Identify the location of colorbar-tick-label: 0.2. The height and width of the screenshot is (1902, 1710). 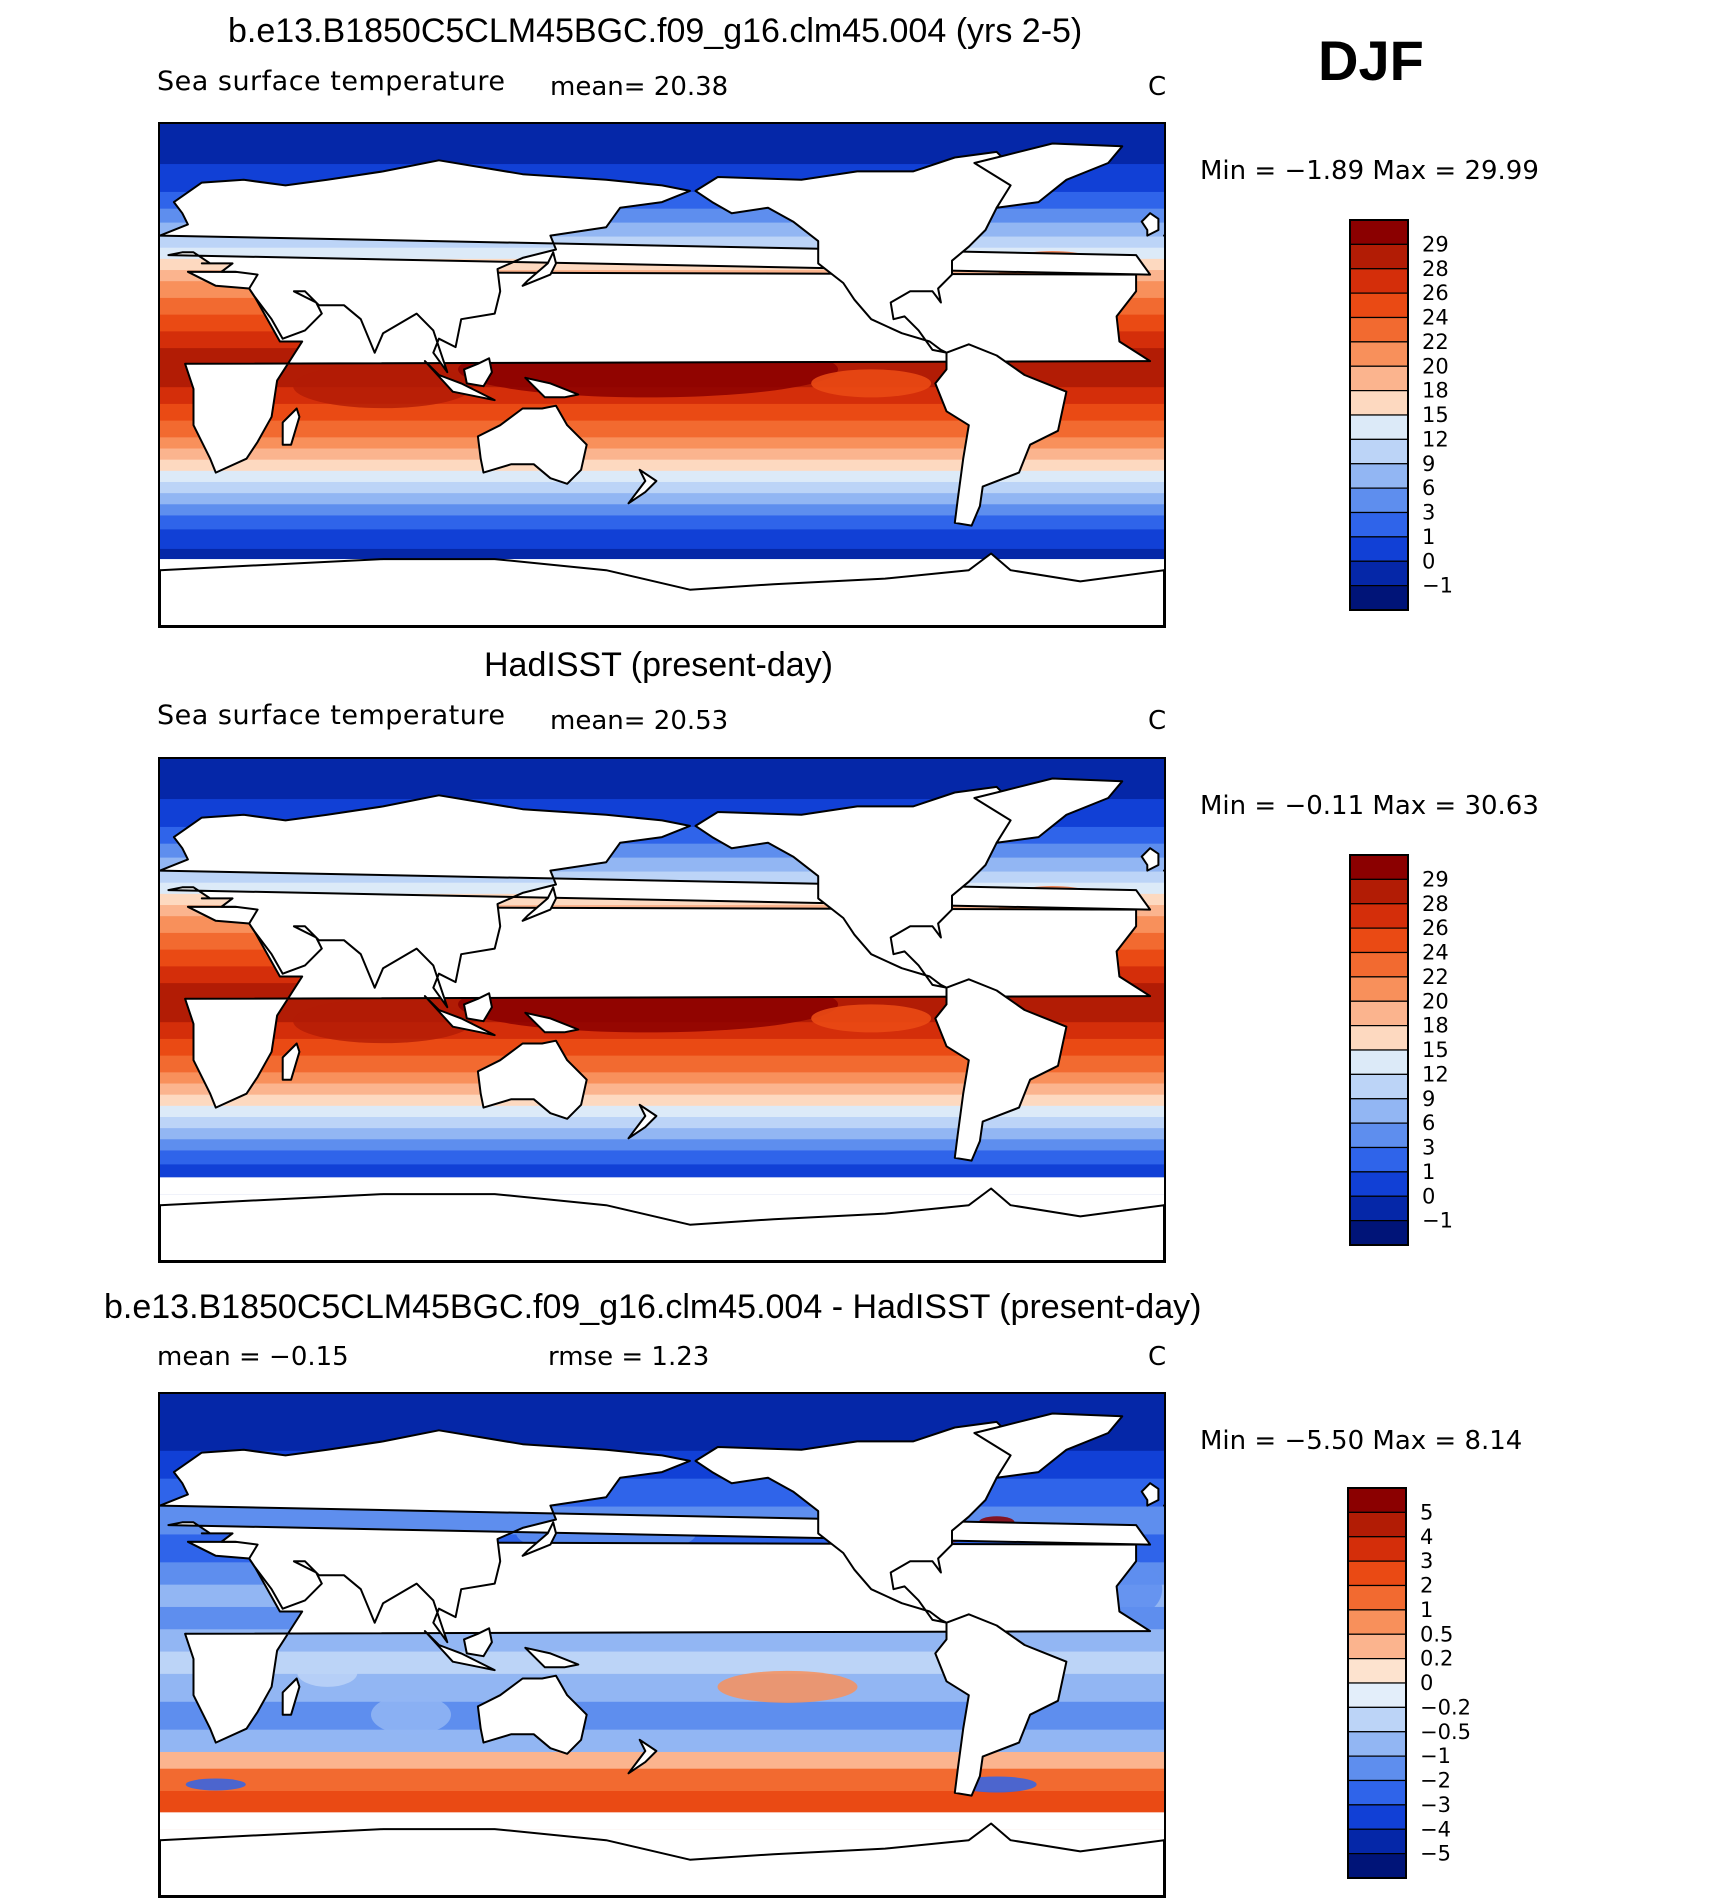
(1436, 1659).